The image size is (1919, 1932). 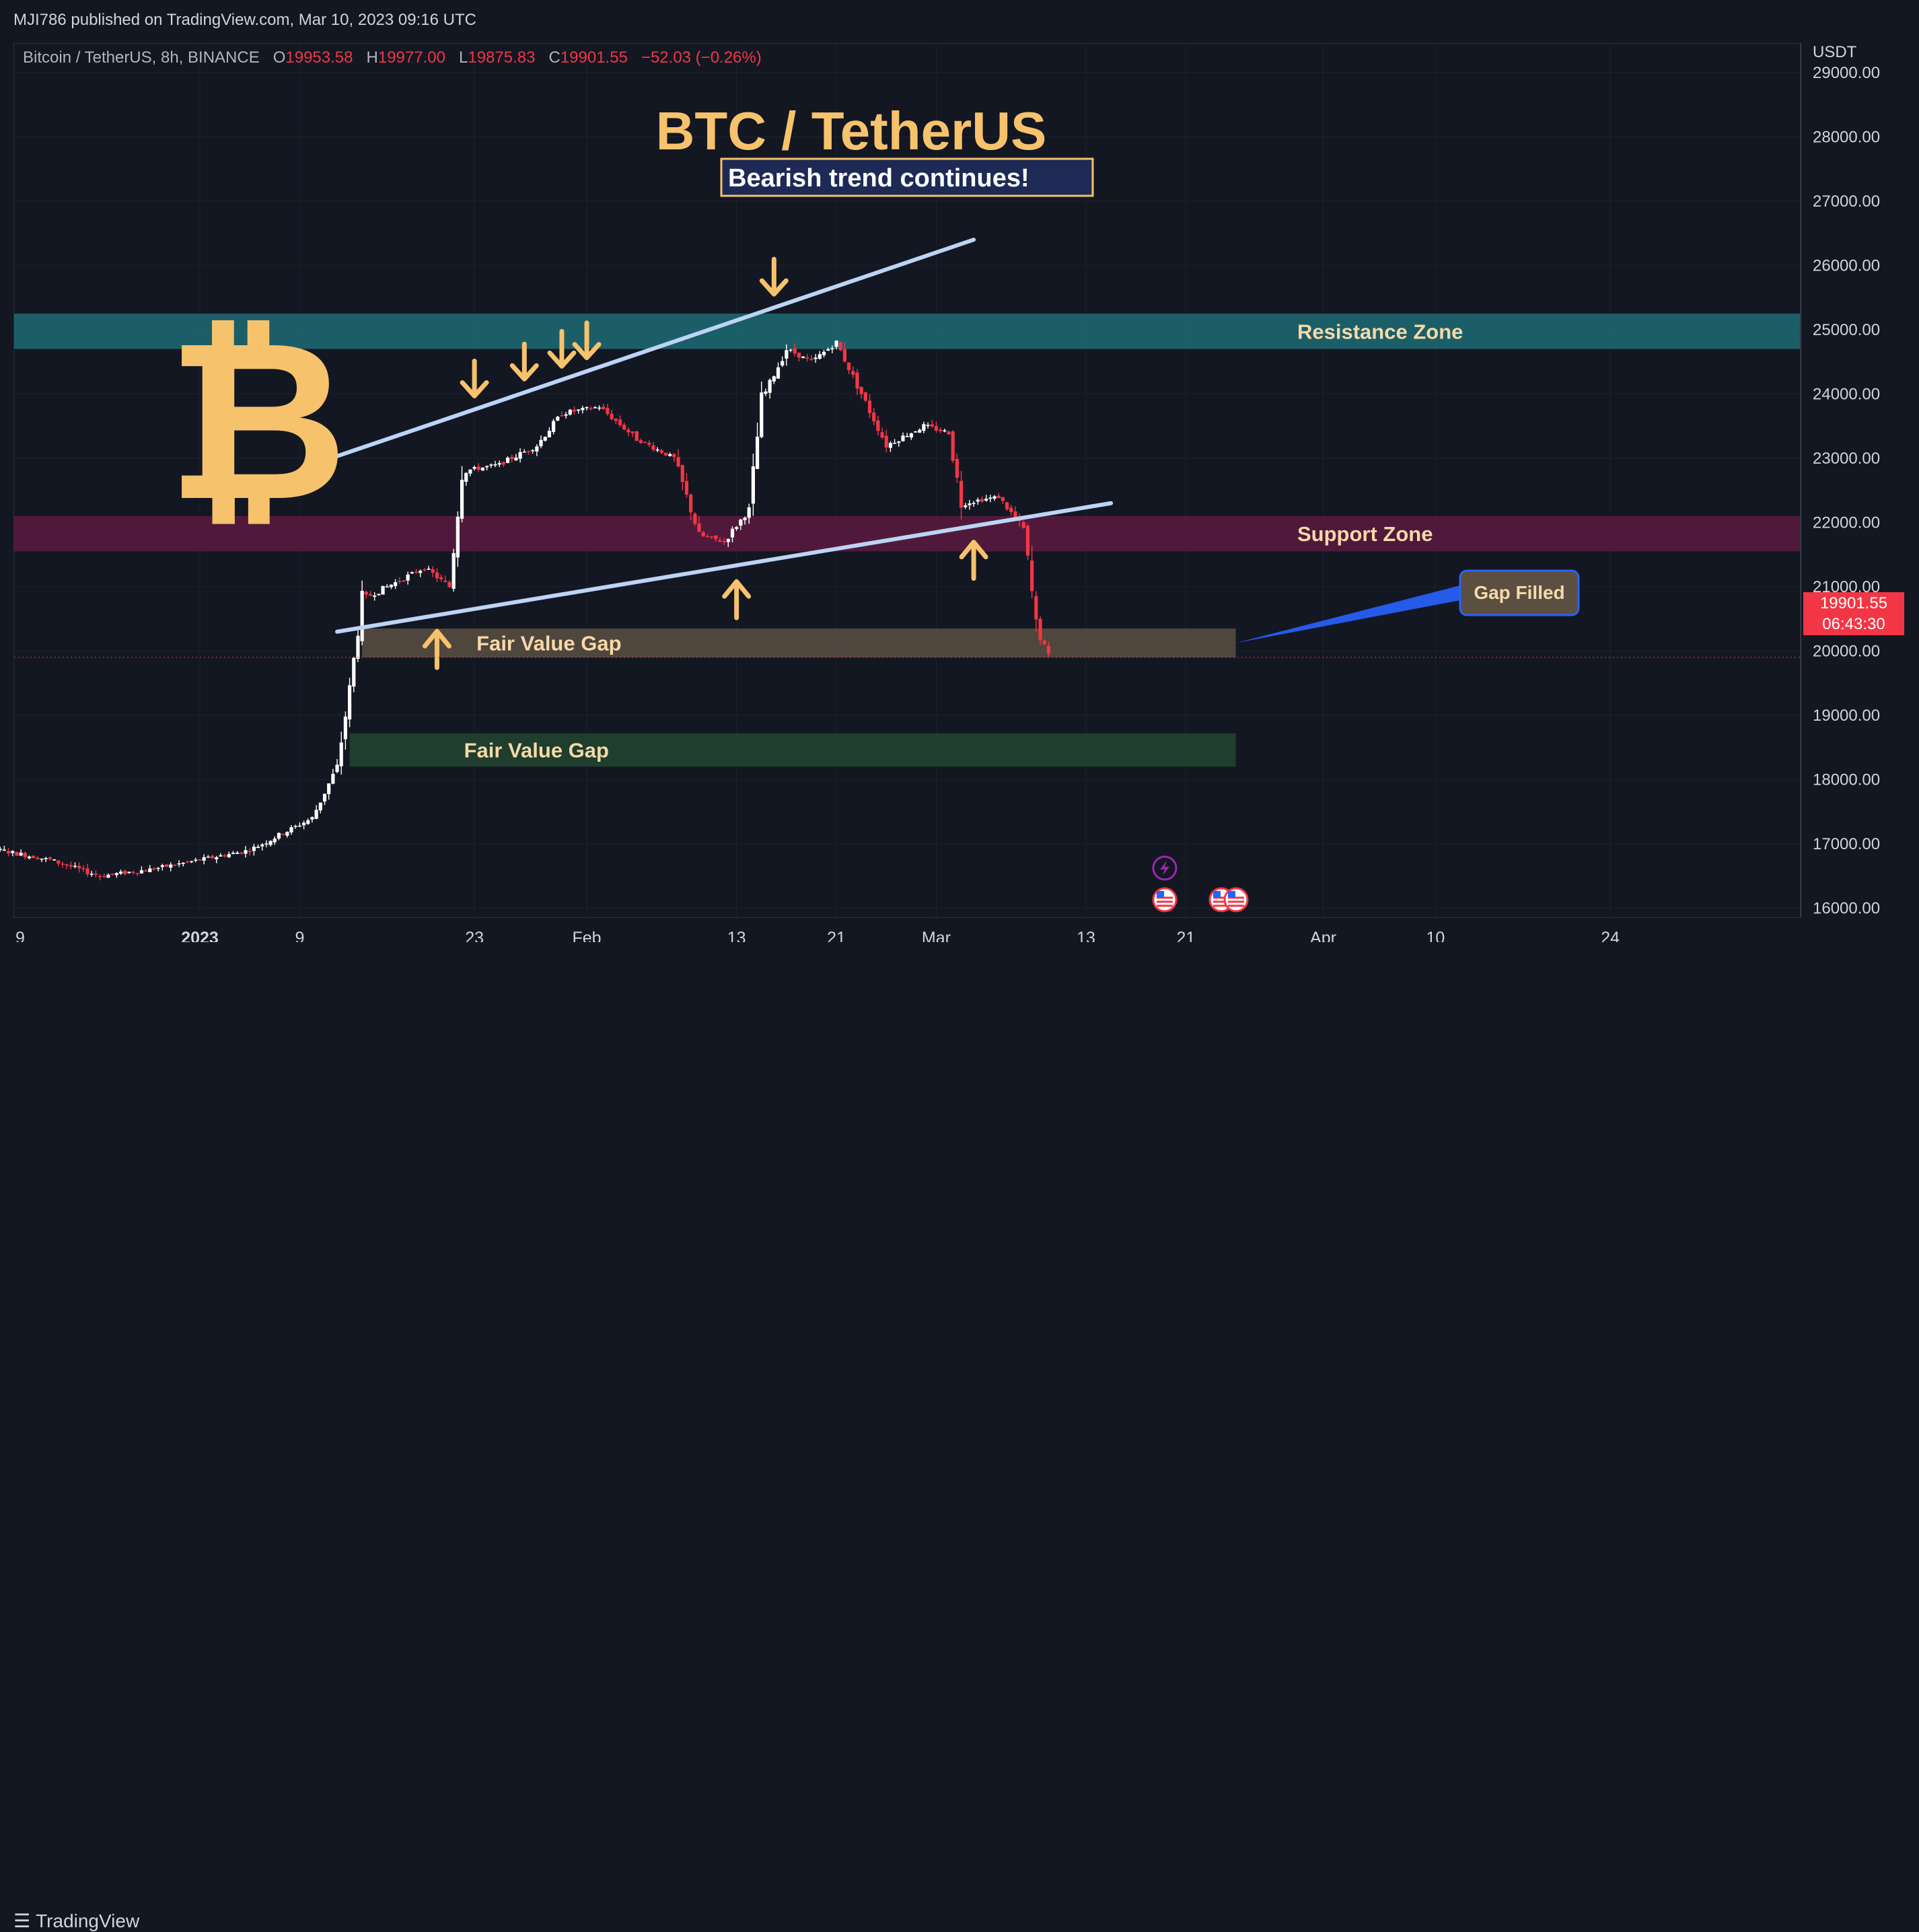 What do you see at coordinates (1835, 52) in the screenshot?
I see `axis-unit-label: USDT` at bounding box center [1835, 52].